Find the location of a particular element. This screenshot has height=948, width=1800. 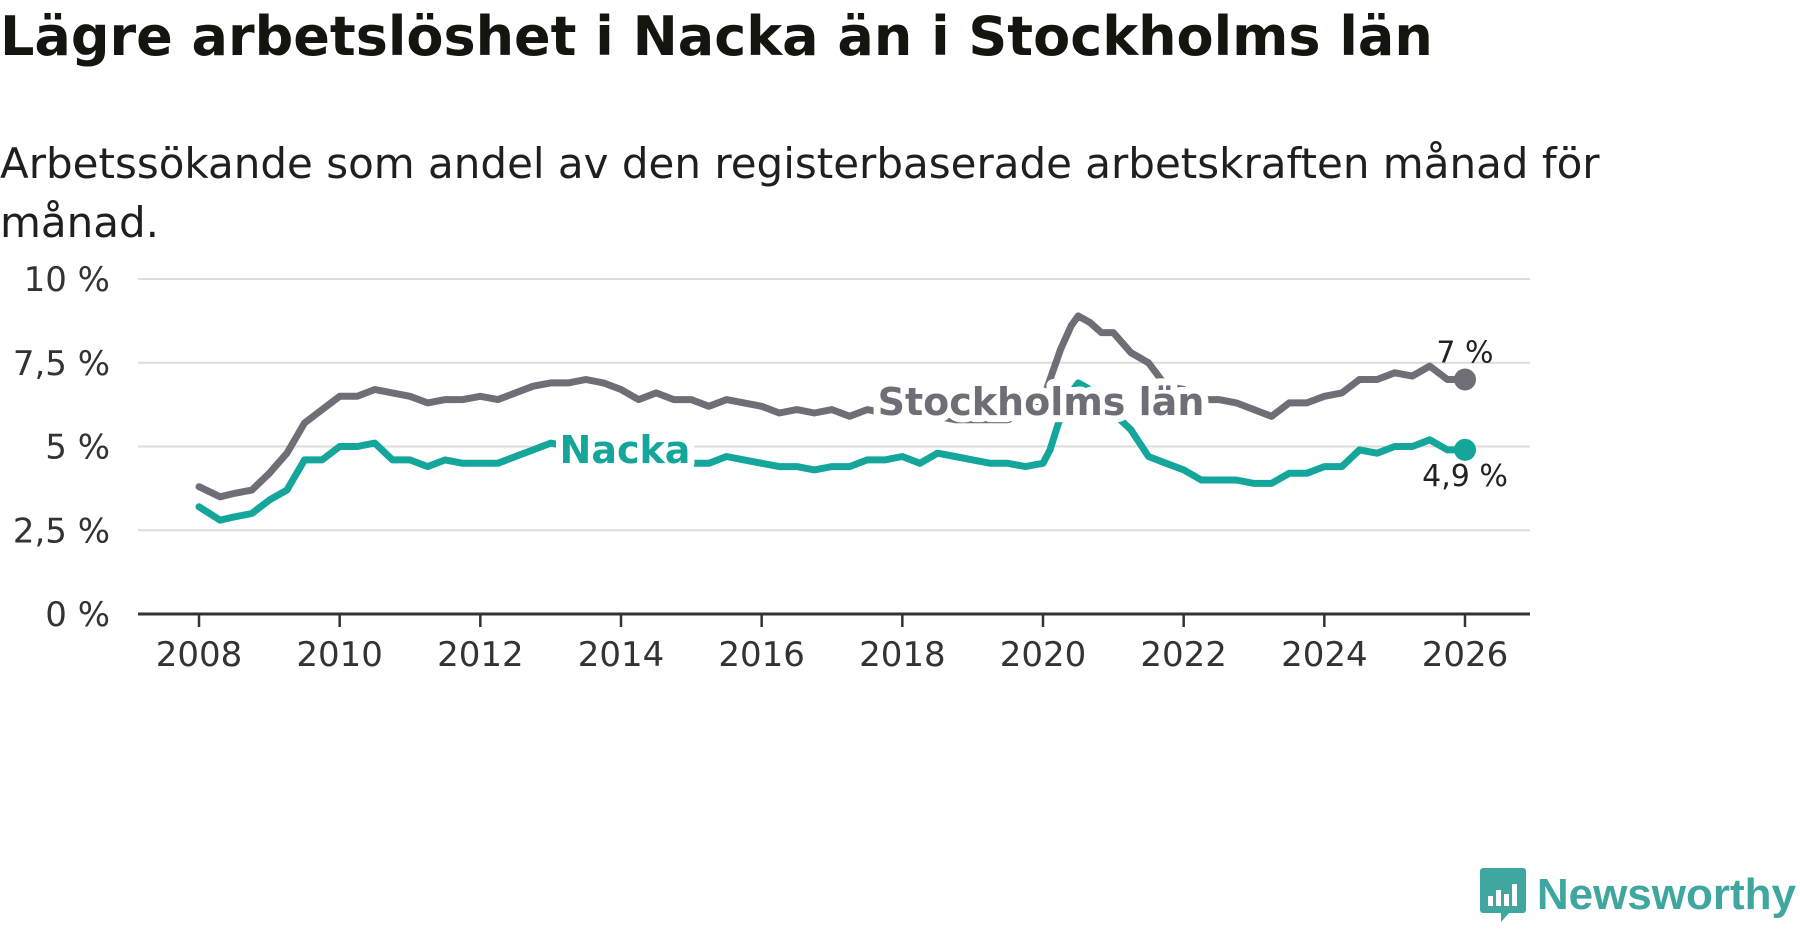

series-label-stockholms-lan: Stockholms län is located at coordinates (1041, 402).